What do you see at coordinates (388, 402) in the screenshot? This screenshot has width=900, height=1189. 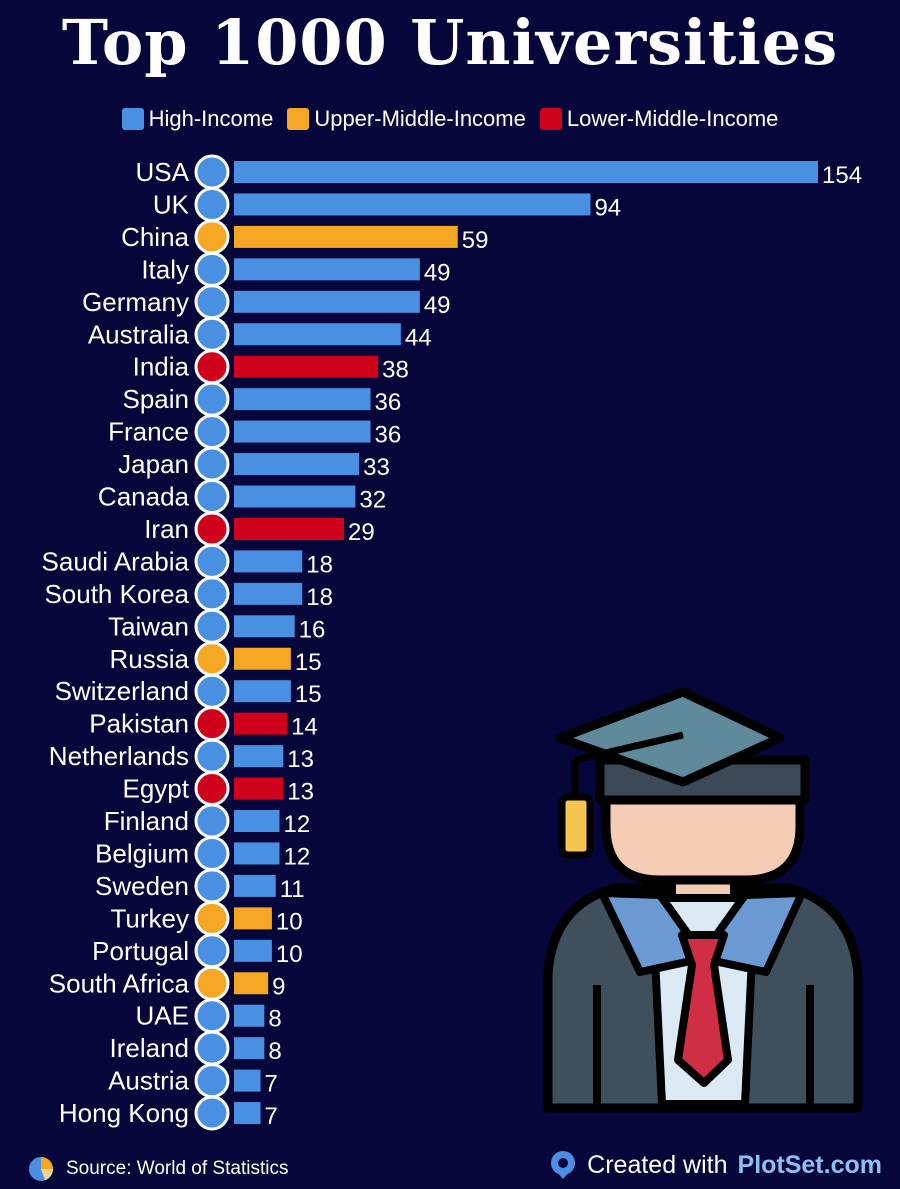 I see `value-label-spain: 36` at bounding box center [388, 402].